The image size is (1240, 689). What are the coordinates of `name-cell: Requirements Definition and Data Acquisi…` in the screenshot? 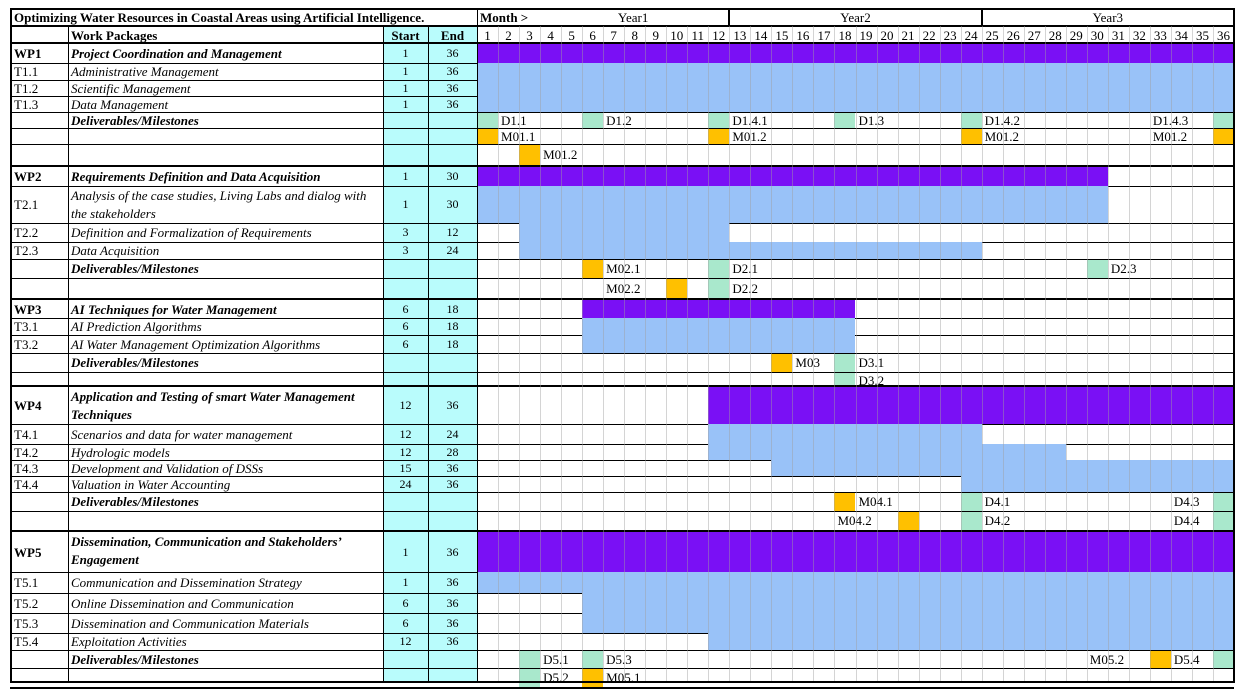 It's located at (196, 176).